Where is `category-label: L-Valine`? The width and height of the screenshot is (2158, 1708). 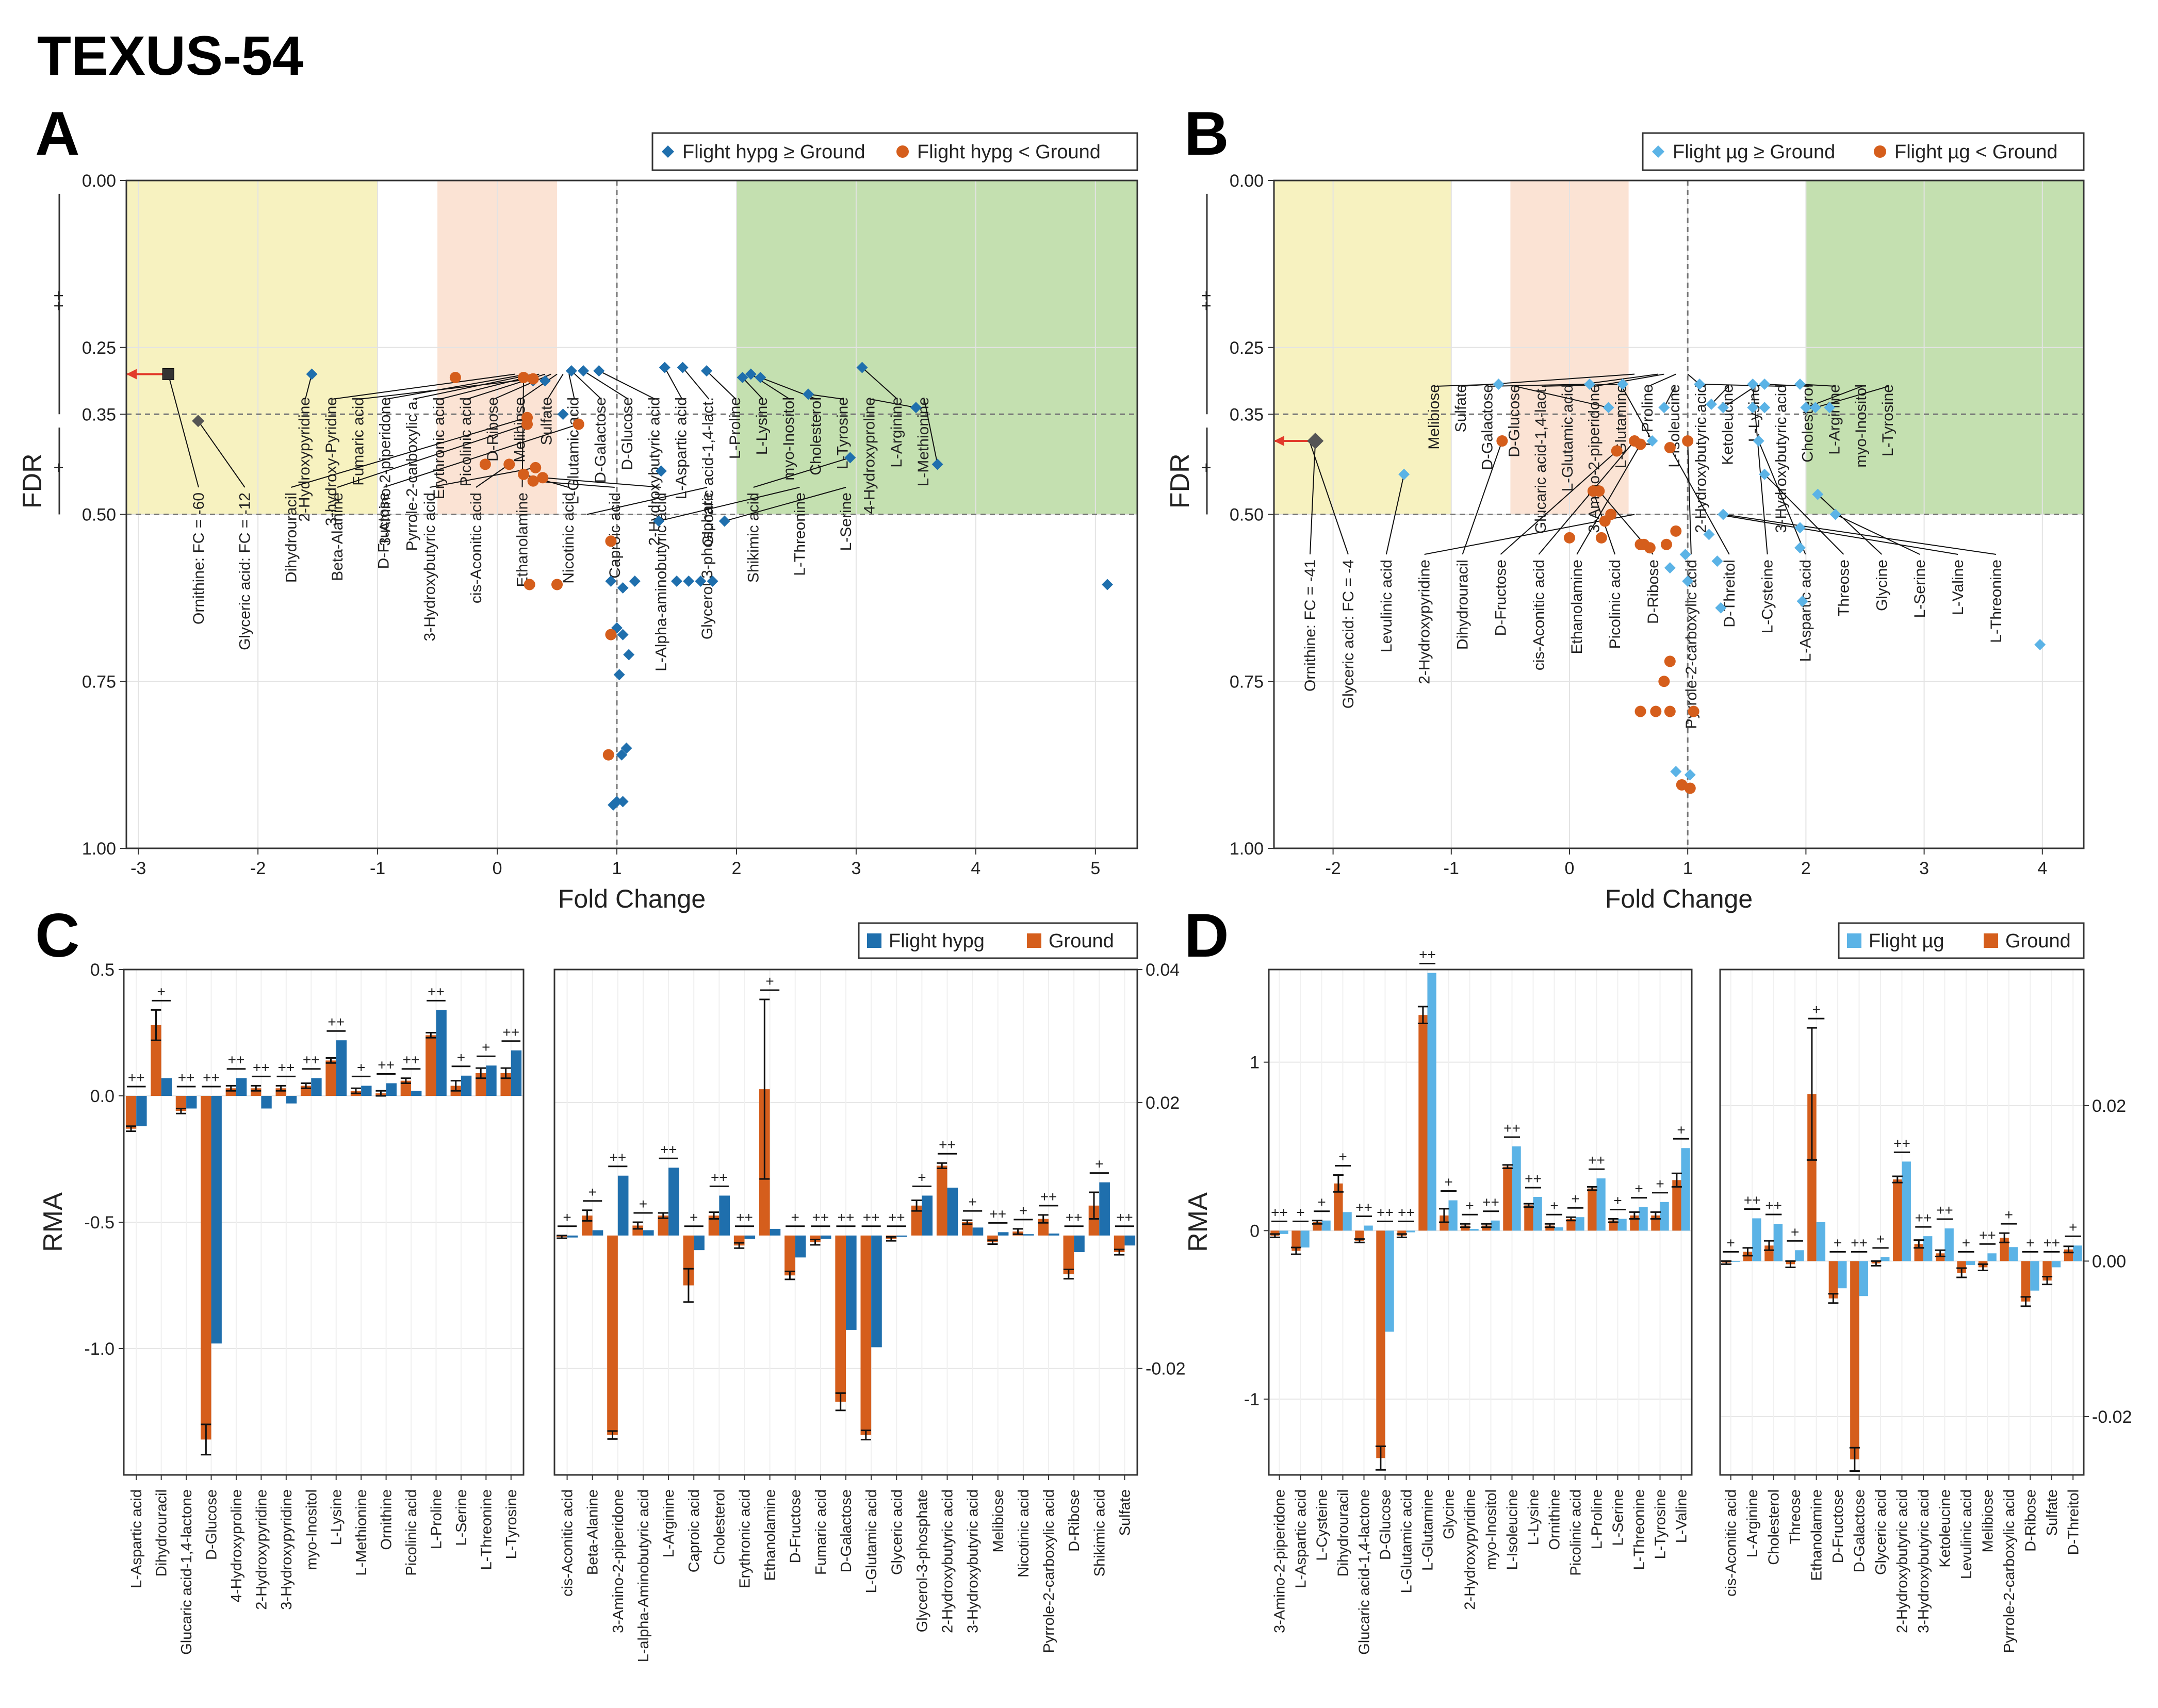
category-label: L-Valine is located at coordinates (1682, 1516).